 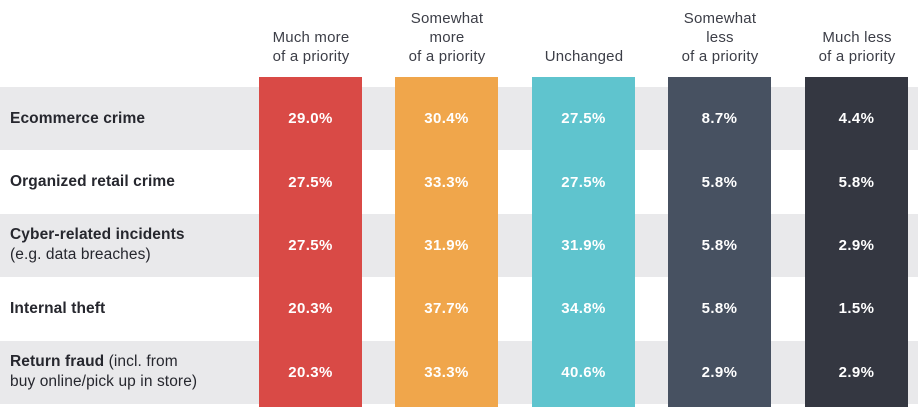 I want to click on column-header-much-less: Much less of a priority, so click(x=850, y=33).